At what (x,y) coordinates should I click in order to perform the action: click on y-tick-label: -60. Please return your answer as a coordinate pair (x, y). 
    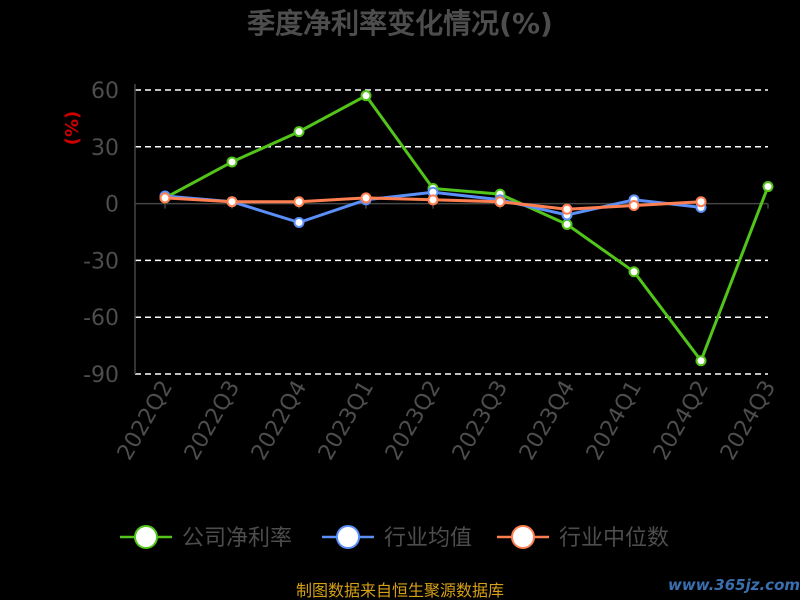
    Looking at the image, I should click on (101, 318).